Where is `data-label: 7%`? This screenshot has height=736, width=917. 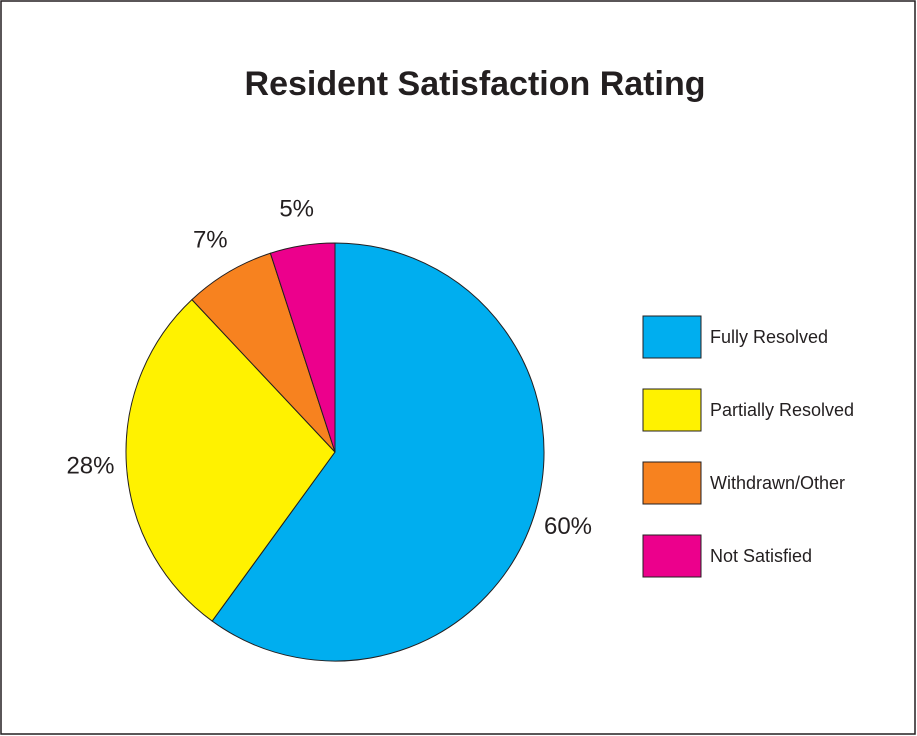 data-label: 7% is located at coordinates (210, 239).